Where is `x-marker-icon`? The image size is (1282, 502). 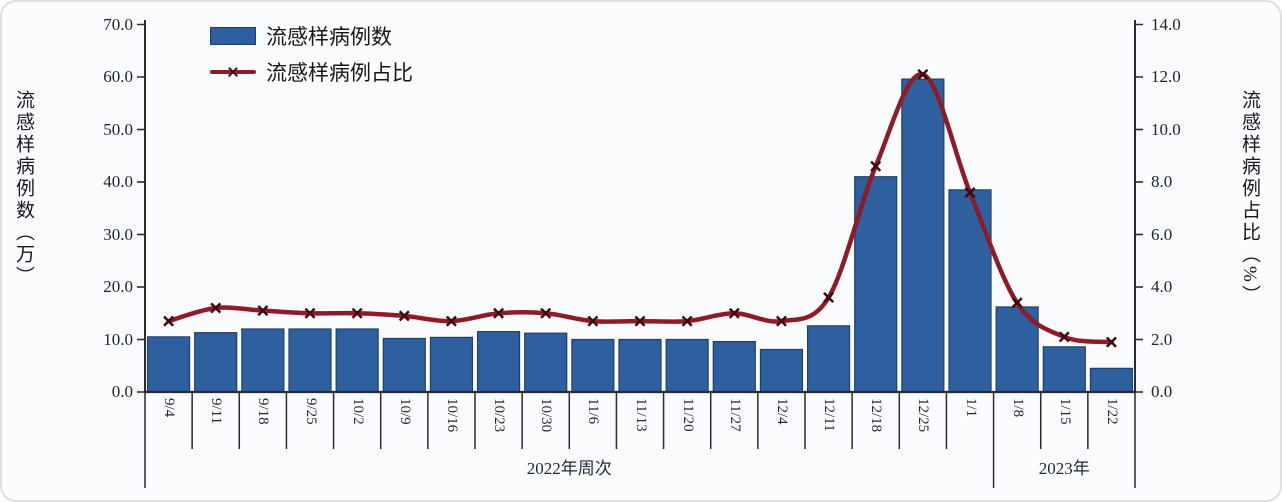 x-marker-icon is located at coordinates (233, 72).